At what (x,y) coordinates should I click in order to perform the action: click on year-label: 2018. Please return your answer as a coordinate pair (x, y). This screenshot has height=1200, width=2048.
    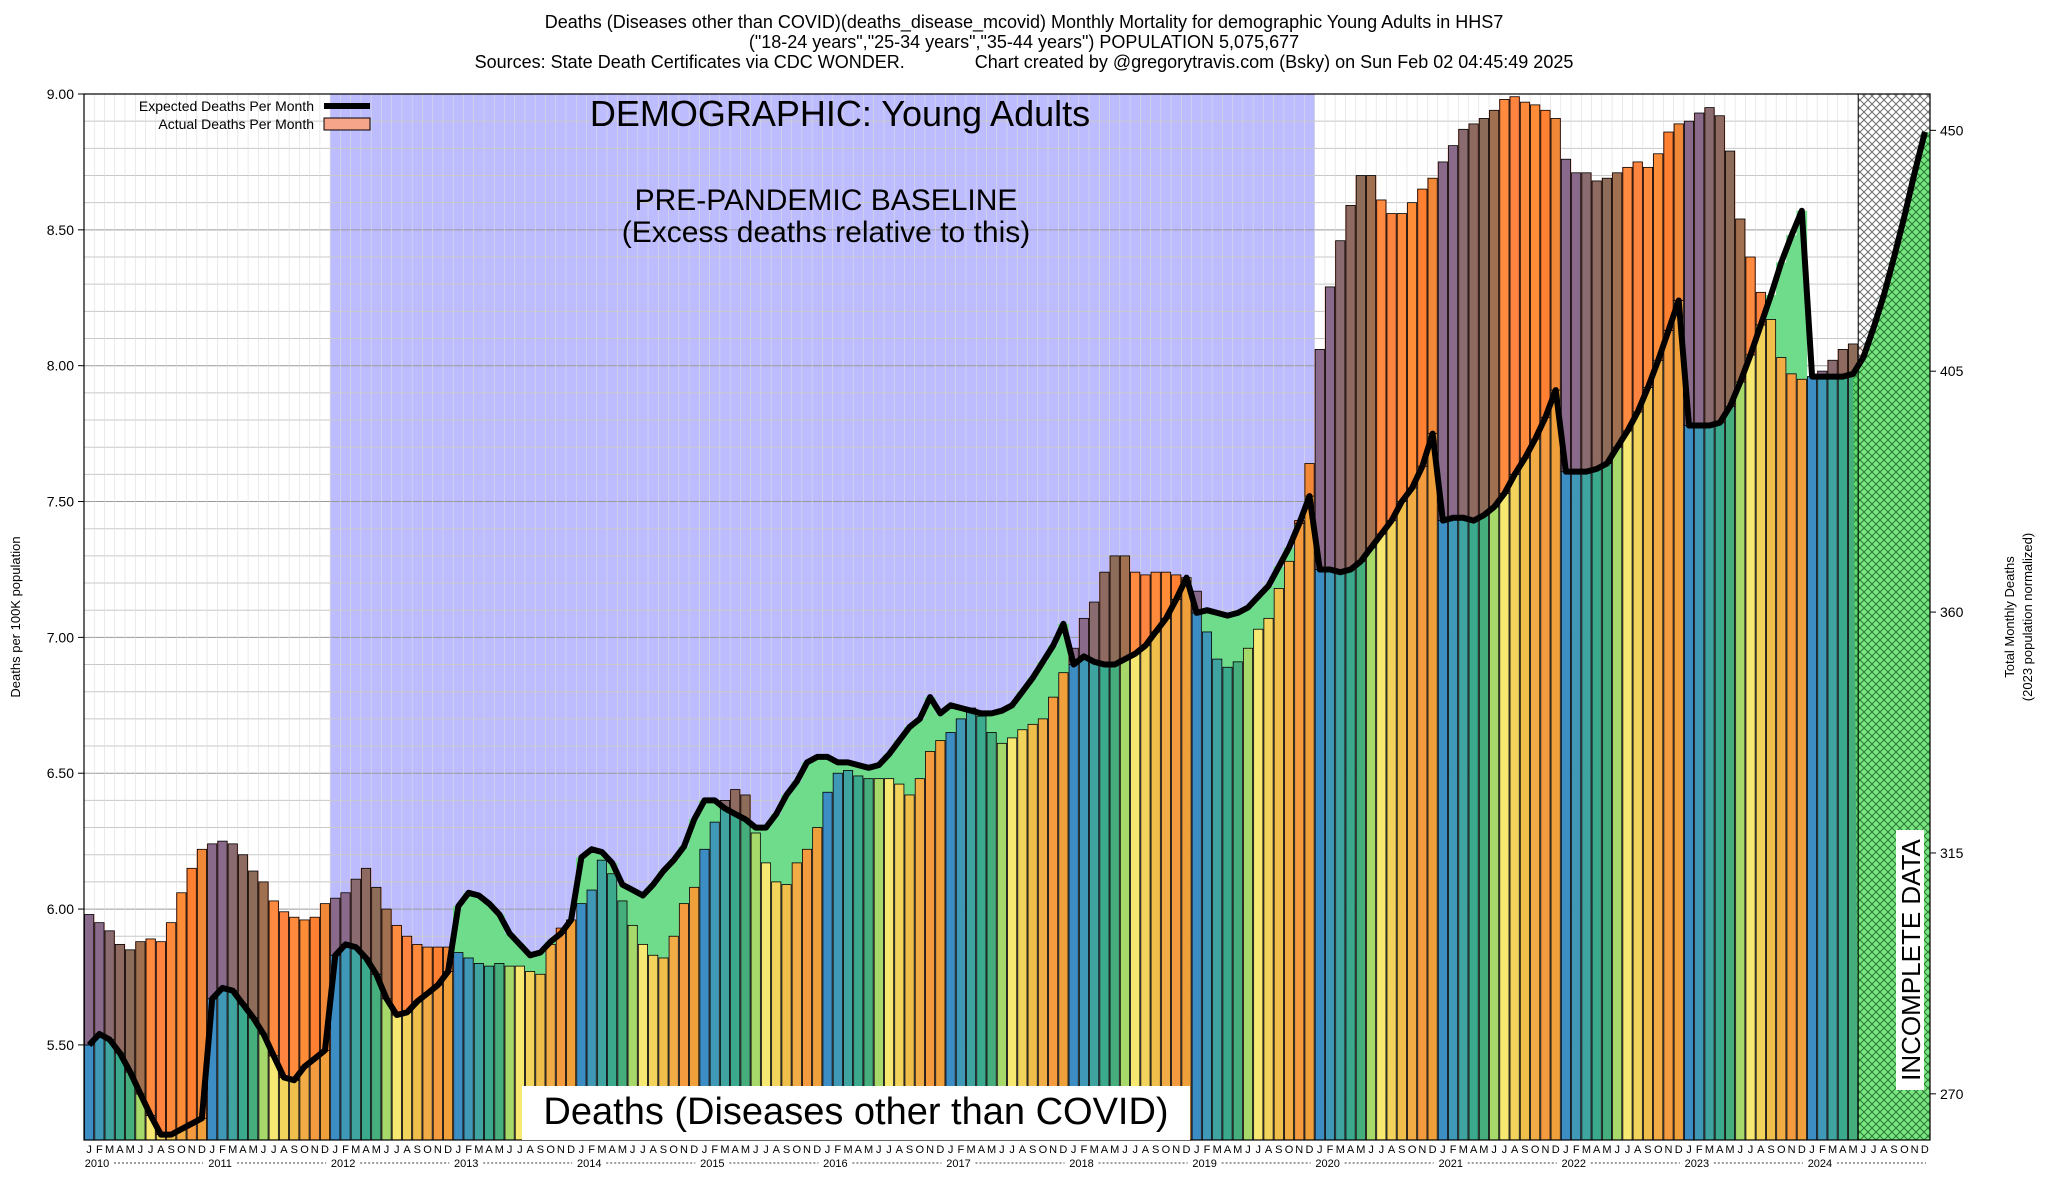
    Looking at the image, I should click on (1081, 1164).